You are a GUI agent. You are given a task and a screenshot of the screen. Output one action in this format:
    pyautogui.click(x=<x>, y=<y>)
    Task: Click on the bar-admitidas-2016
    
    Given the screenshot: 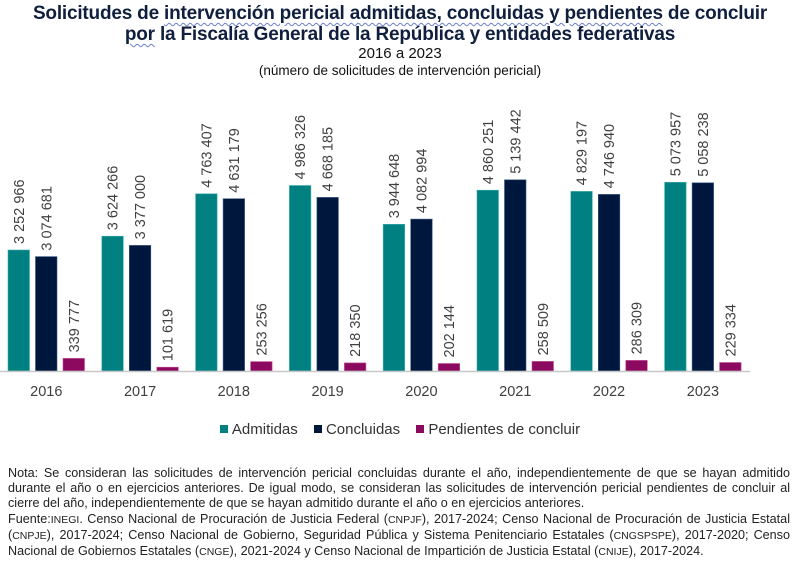 What is the action you would take?
    pyautogui.click(x=18, y=310)
    